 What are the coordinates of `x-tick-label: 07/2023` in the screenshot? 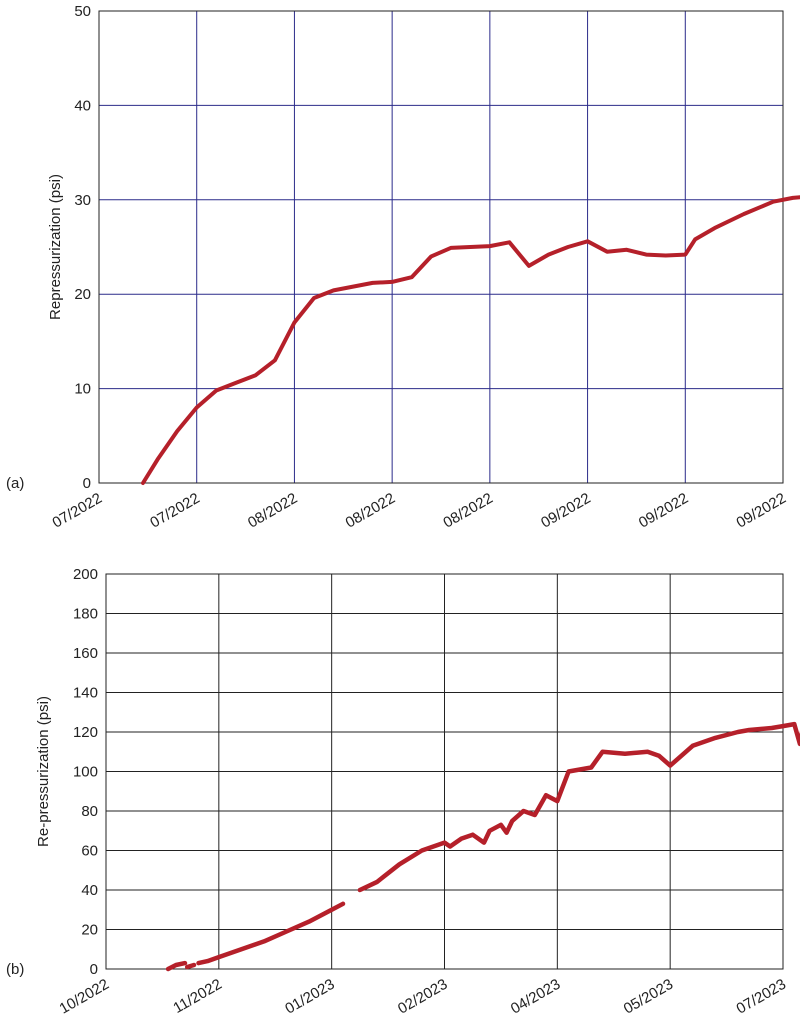 It's located at (761, 997).